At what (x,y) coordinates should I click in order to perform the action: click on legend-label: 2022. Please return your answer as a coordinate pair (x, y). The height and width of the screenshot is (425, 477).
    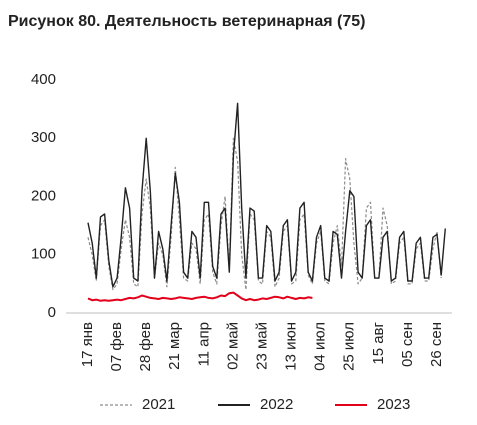
    Looking at the image, I should click on (276, 404).